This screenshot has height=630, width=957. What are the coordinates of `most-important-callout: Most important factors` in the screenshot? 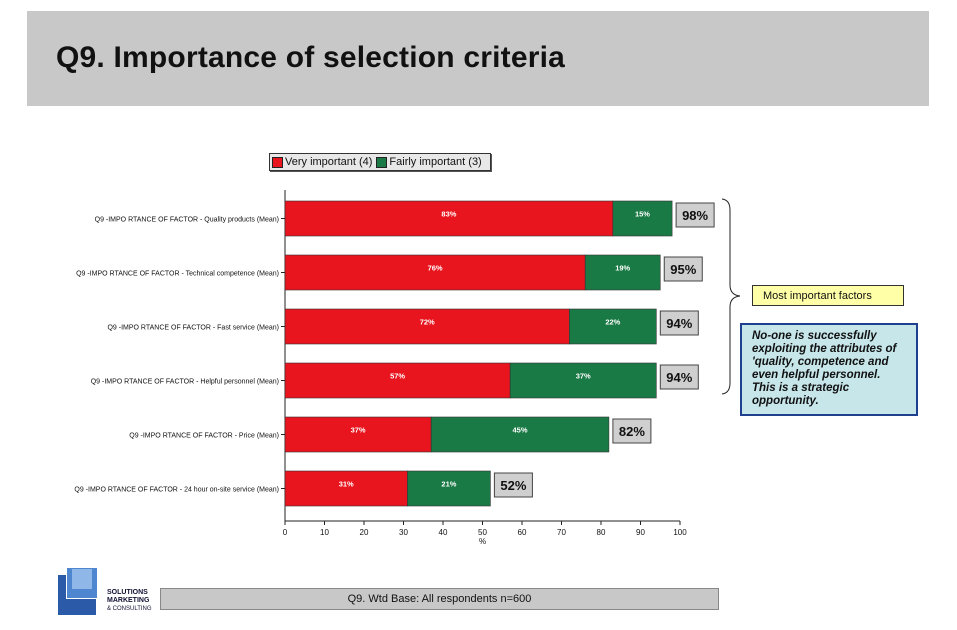 It's located at (828, 295).